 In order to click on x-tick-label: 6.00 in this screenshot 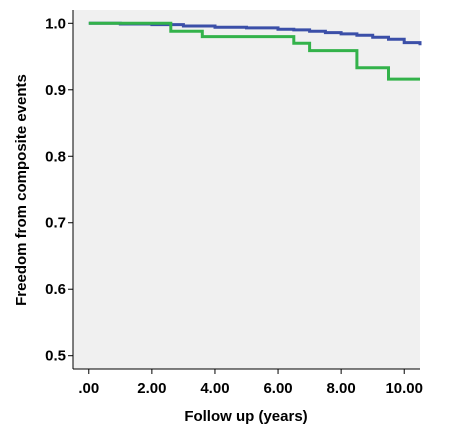, I will do `click(277, 388)`.